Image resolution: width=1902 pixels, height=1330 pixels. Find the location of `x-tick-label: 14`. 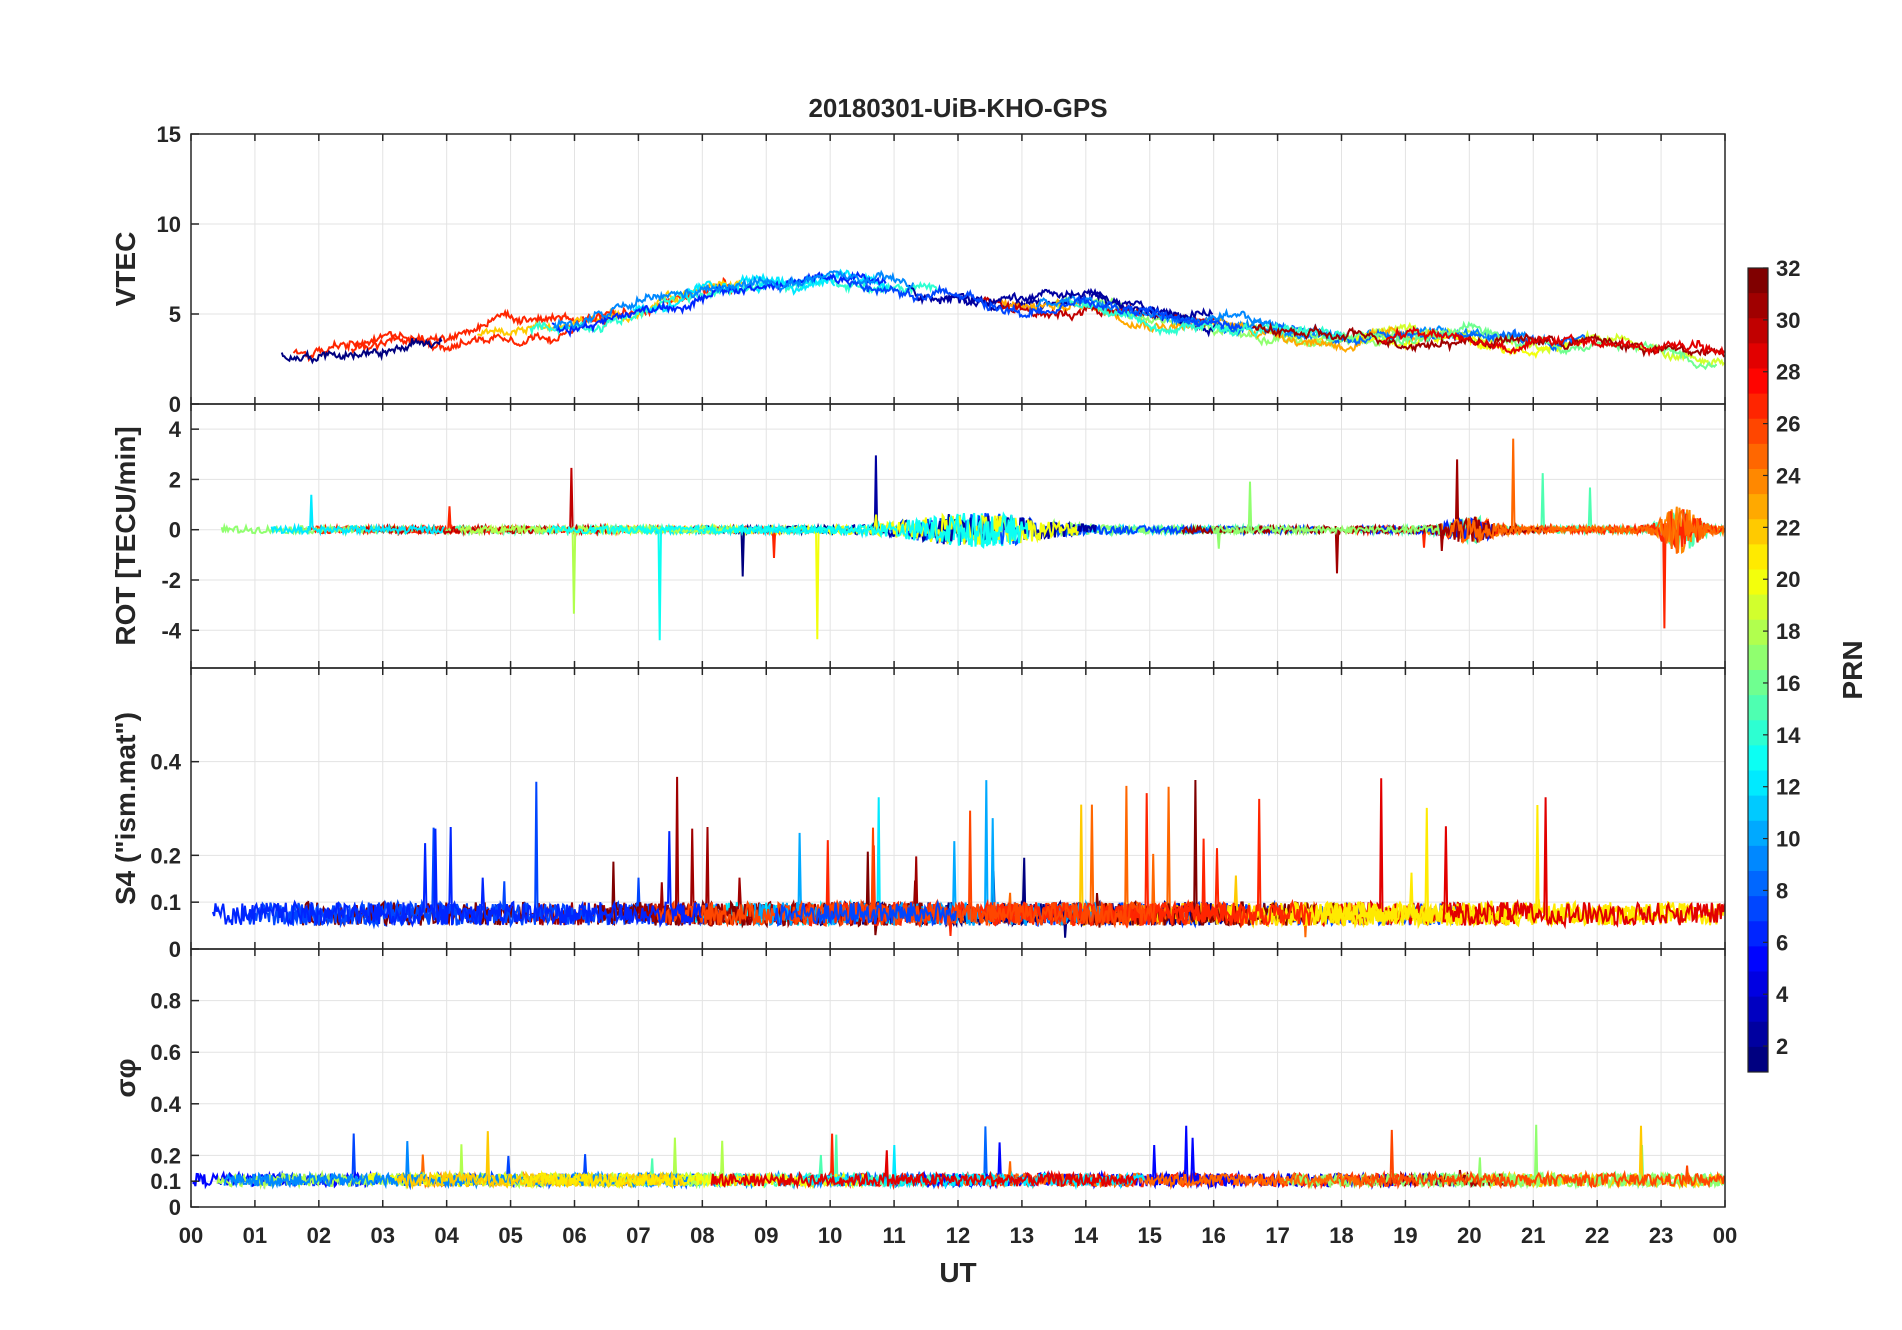

x-tick-label: 14 is located at coordinates (1086, 1235).